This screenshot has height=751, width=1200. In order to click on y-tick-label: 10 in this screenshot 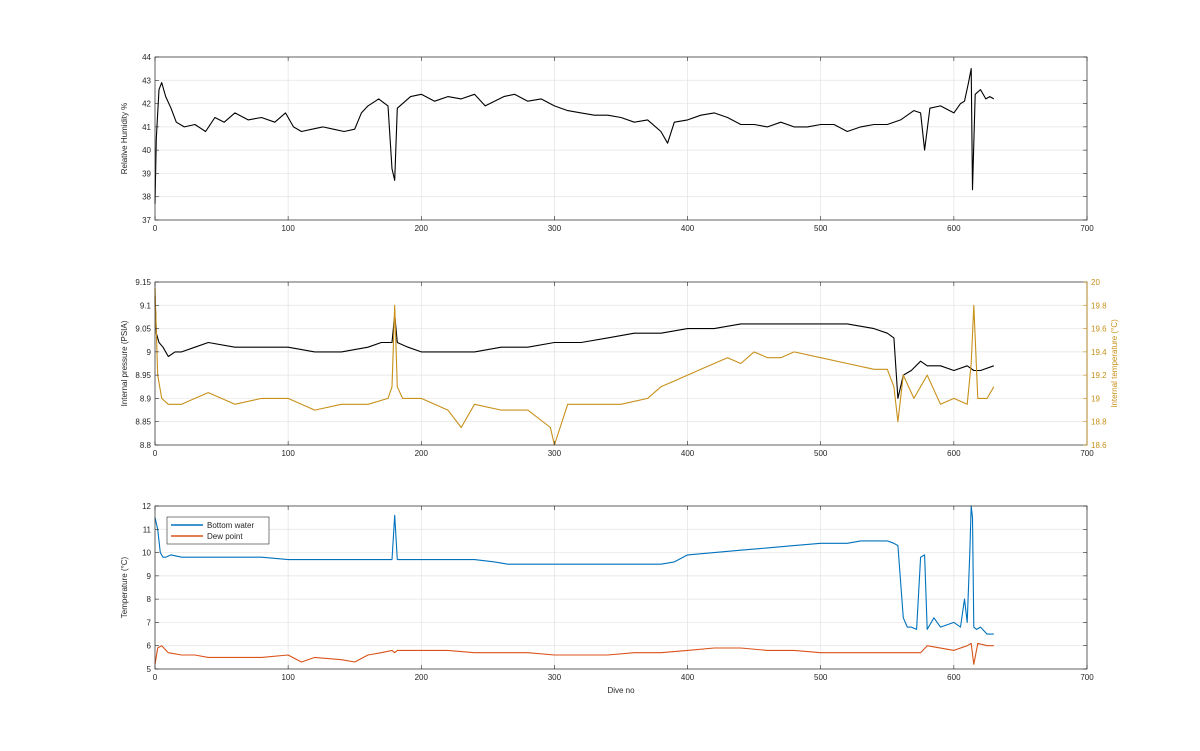, I will do `click(146, 553)`.